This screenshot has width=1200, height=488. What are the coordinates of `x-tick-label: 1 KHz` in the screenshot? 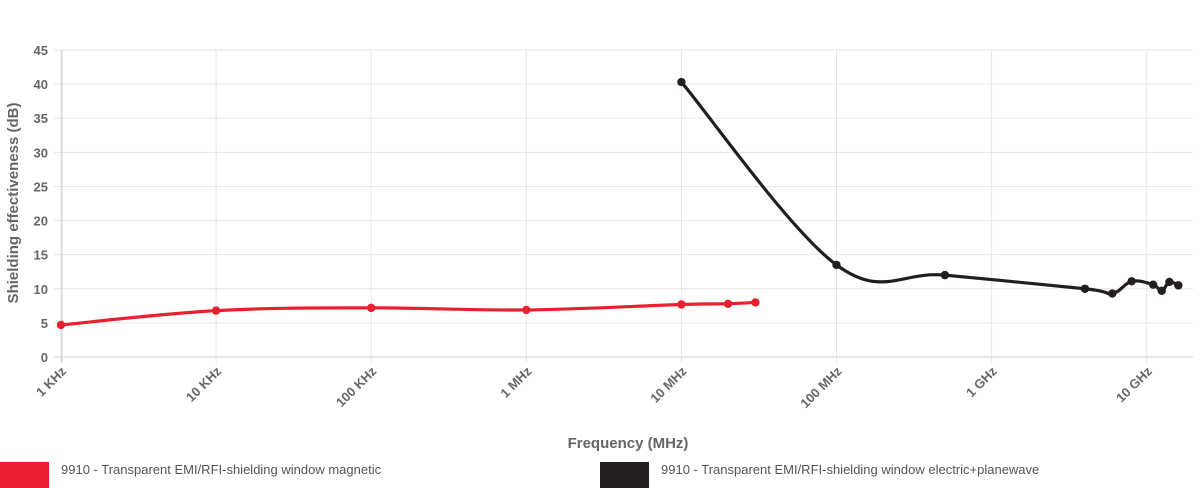 It's located at (51, 381).